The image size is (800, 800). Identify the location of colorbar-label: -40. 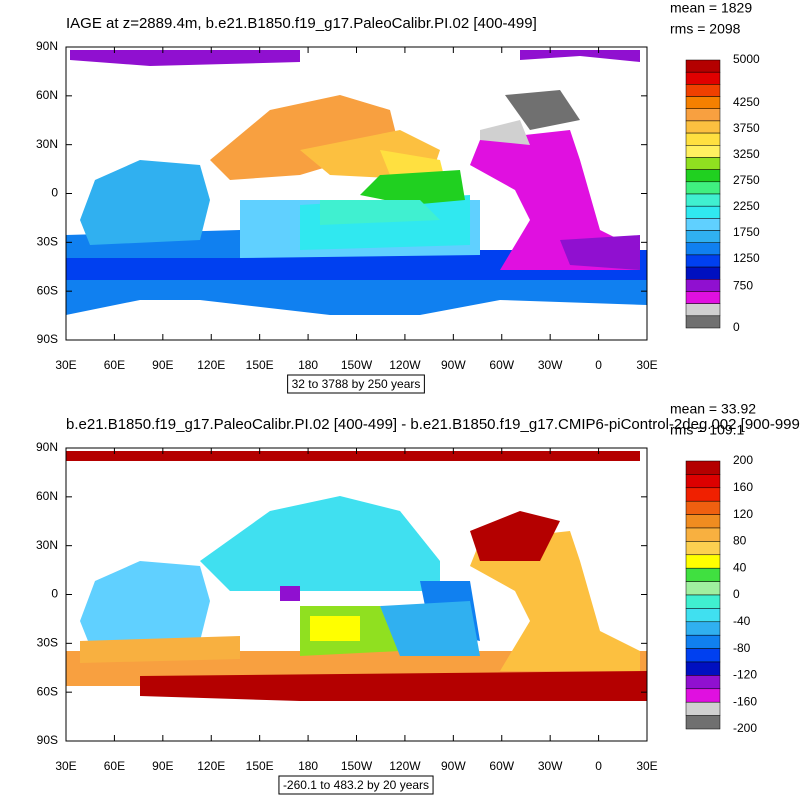
(742, 621).